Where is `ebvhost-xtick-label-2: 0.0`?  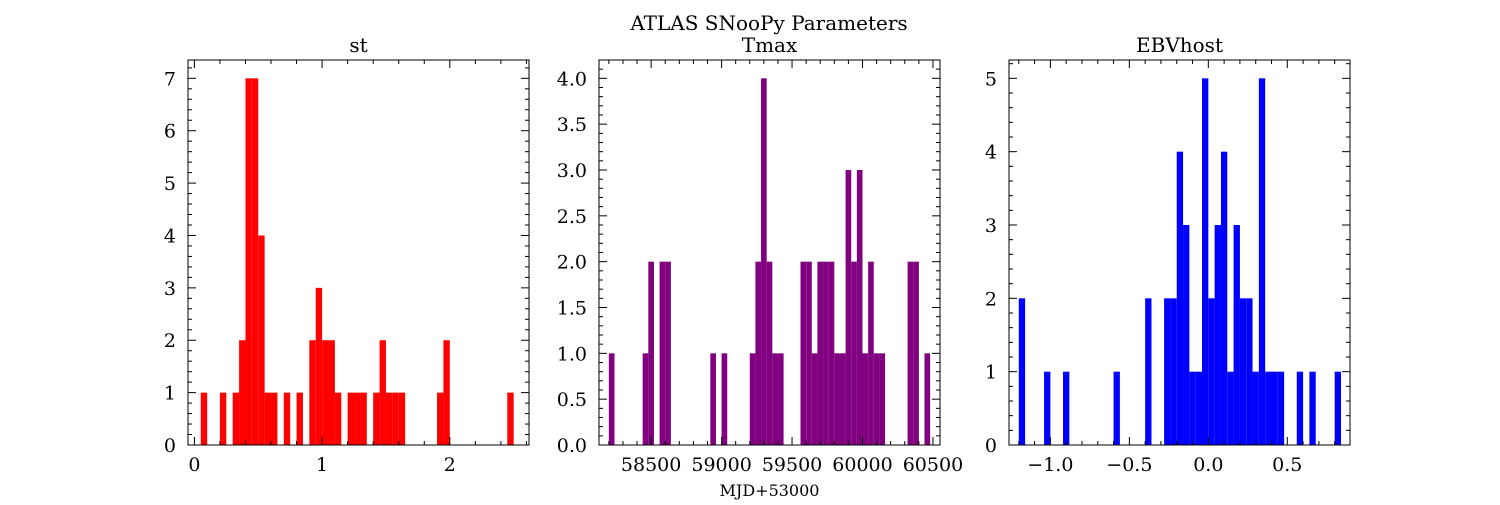
ebvhost-xtick-label-2: 0.0 is located at coordinates (1208, 465).